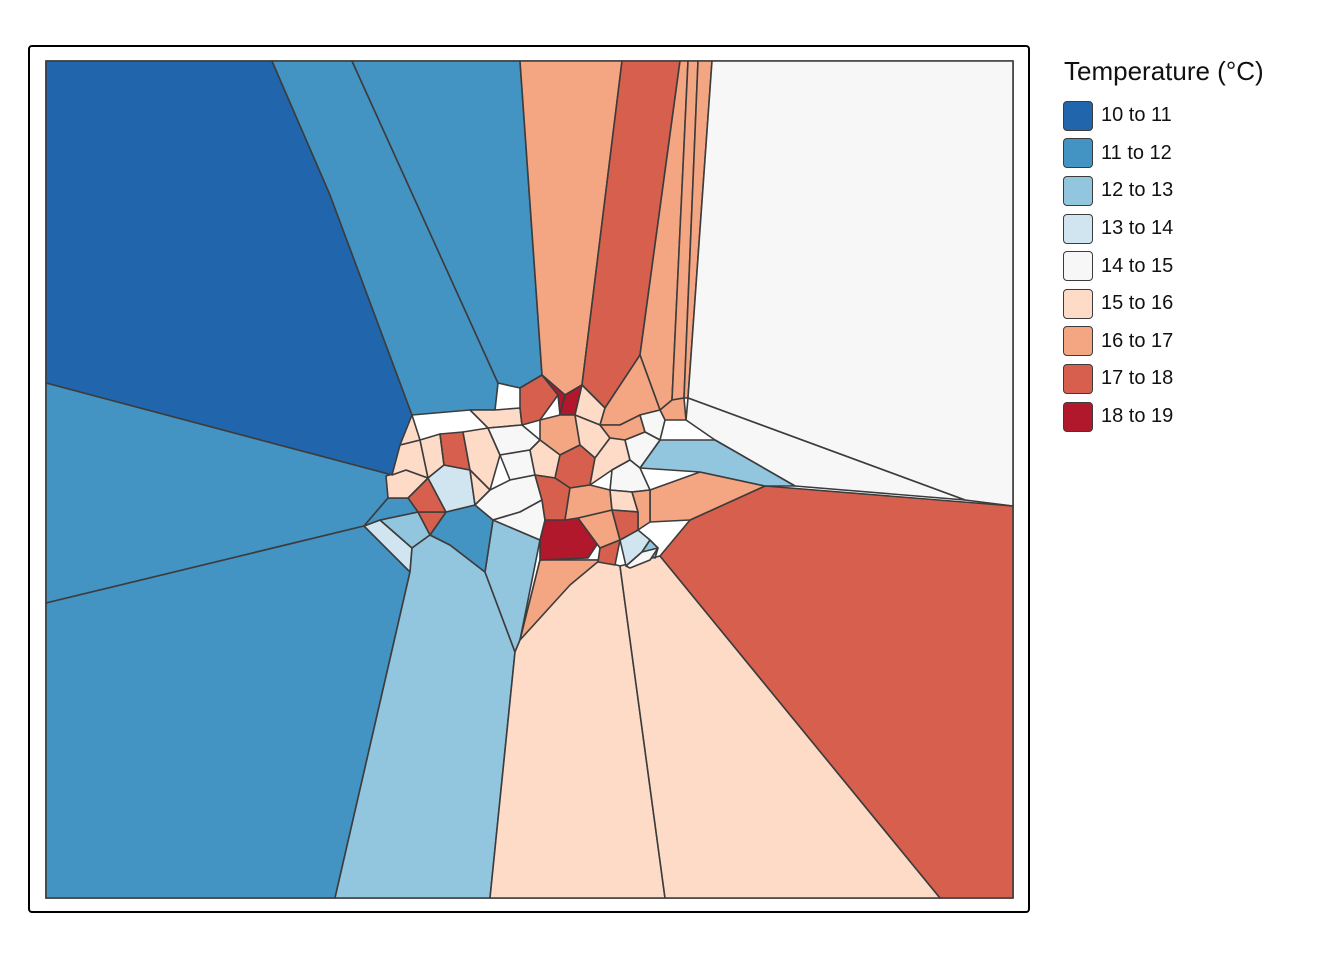 This screenshot has width=1344, height=960. Describe the element at coordinates (1193, 304) in the screenshot. I see `legend-item: 15 to 16` at that location.